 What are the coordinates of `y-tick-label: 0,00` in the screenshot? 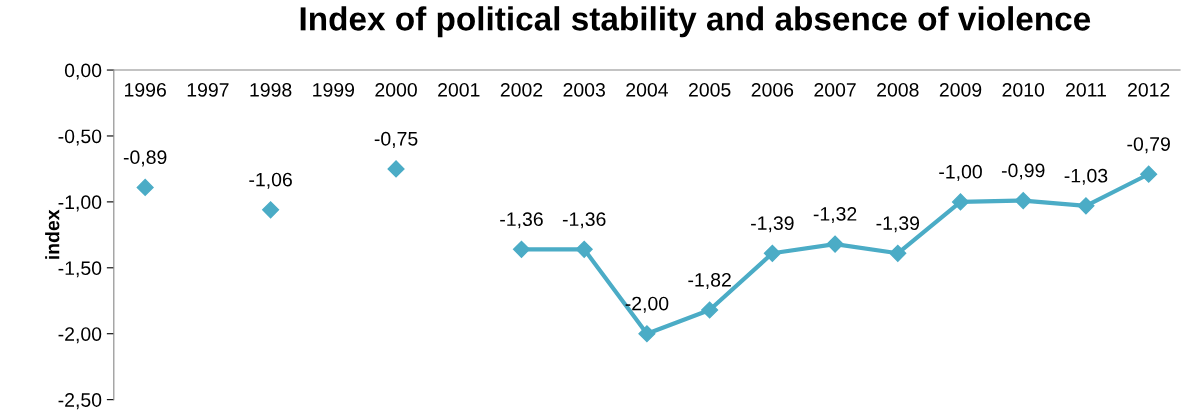 It's located at (83, 71).